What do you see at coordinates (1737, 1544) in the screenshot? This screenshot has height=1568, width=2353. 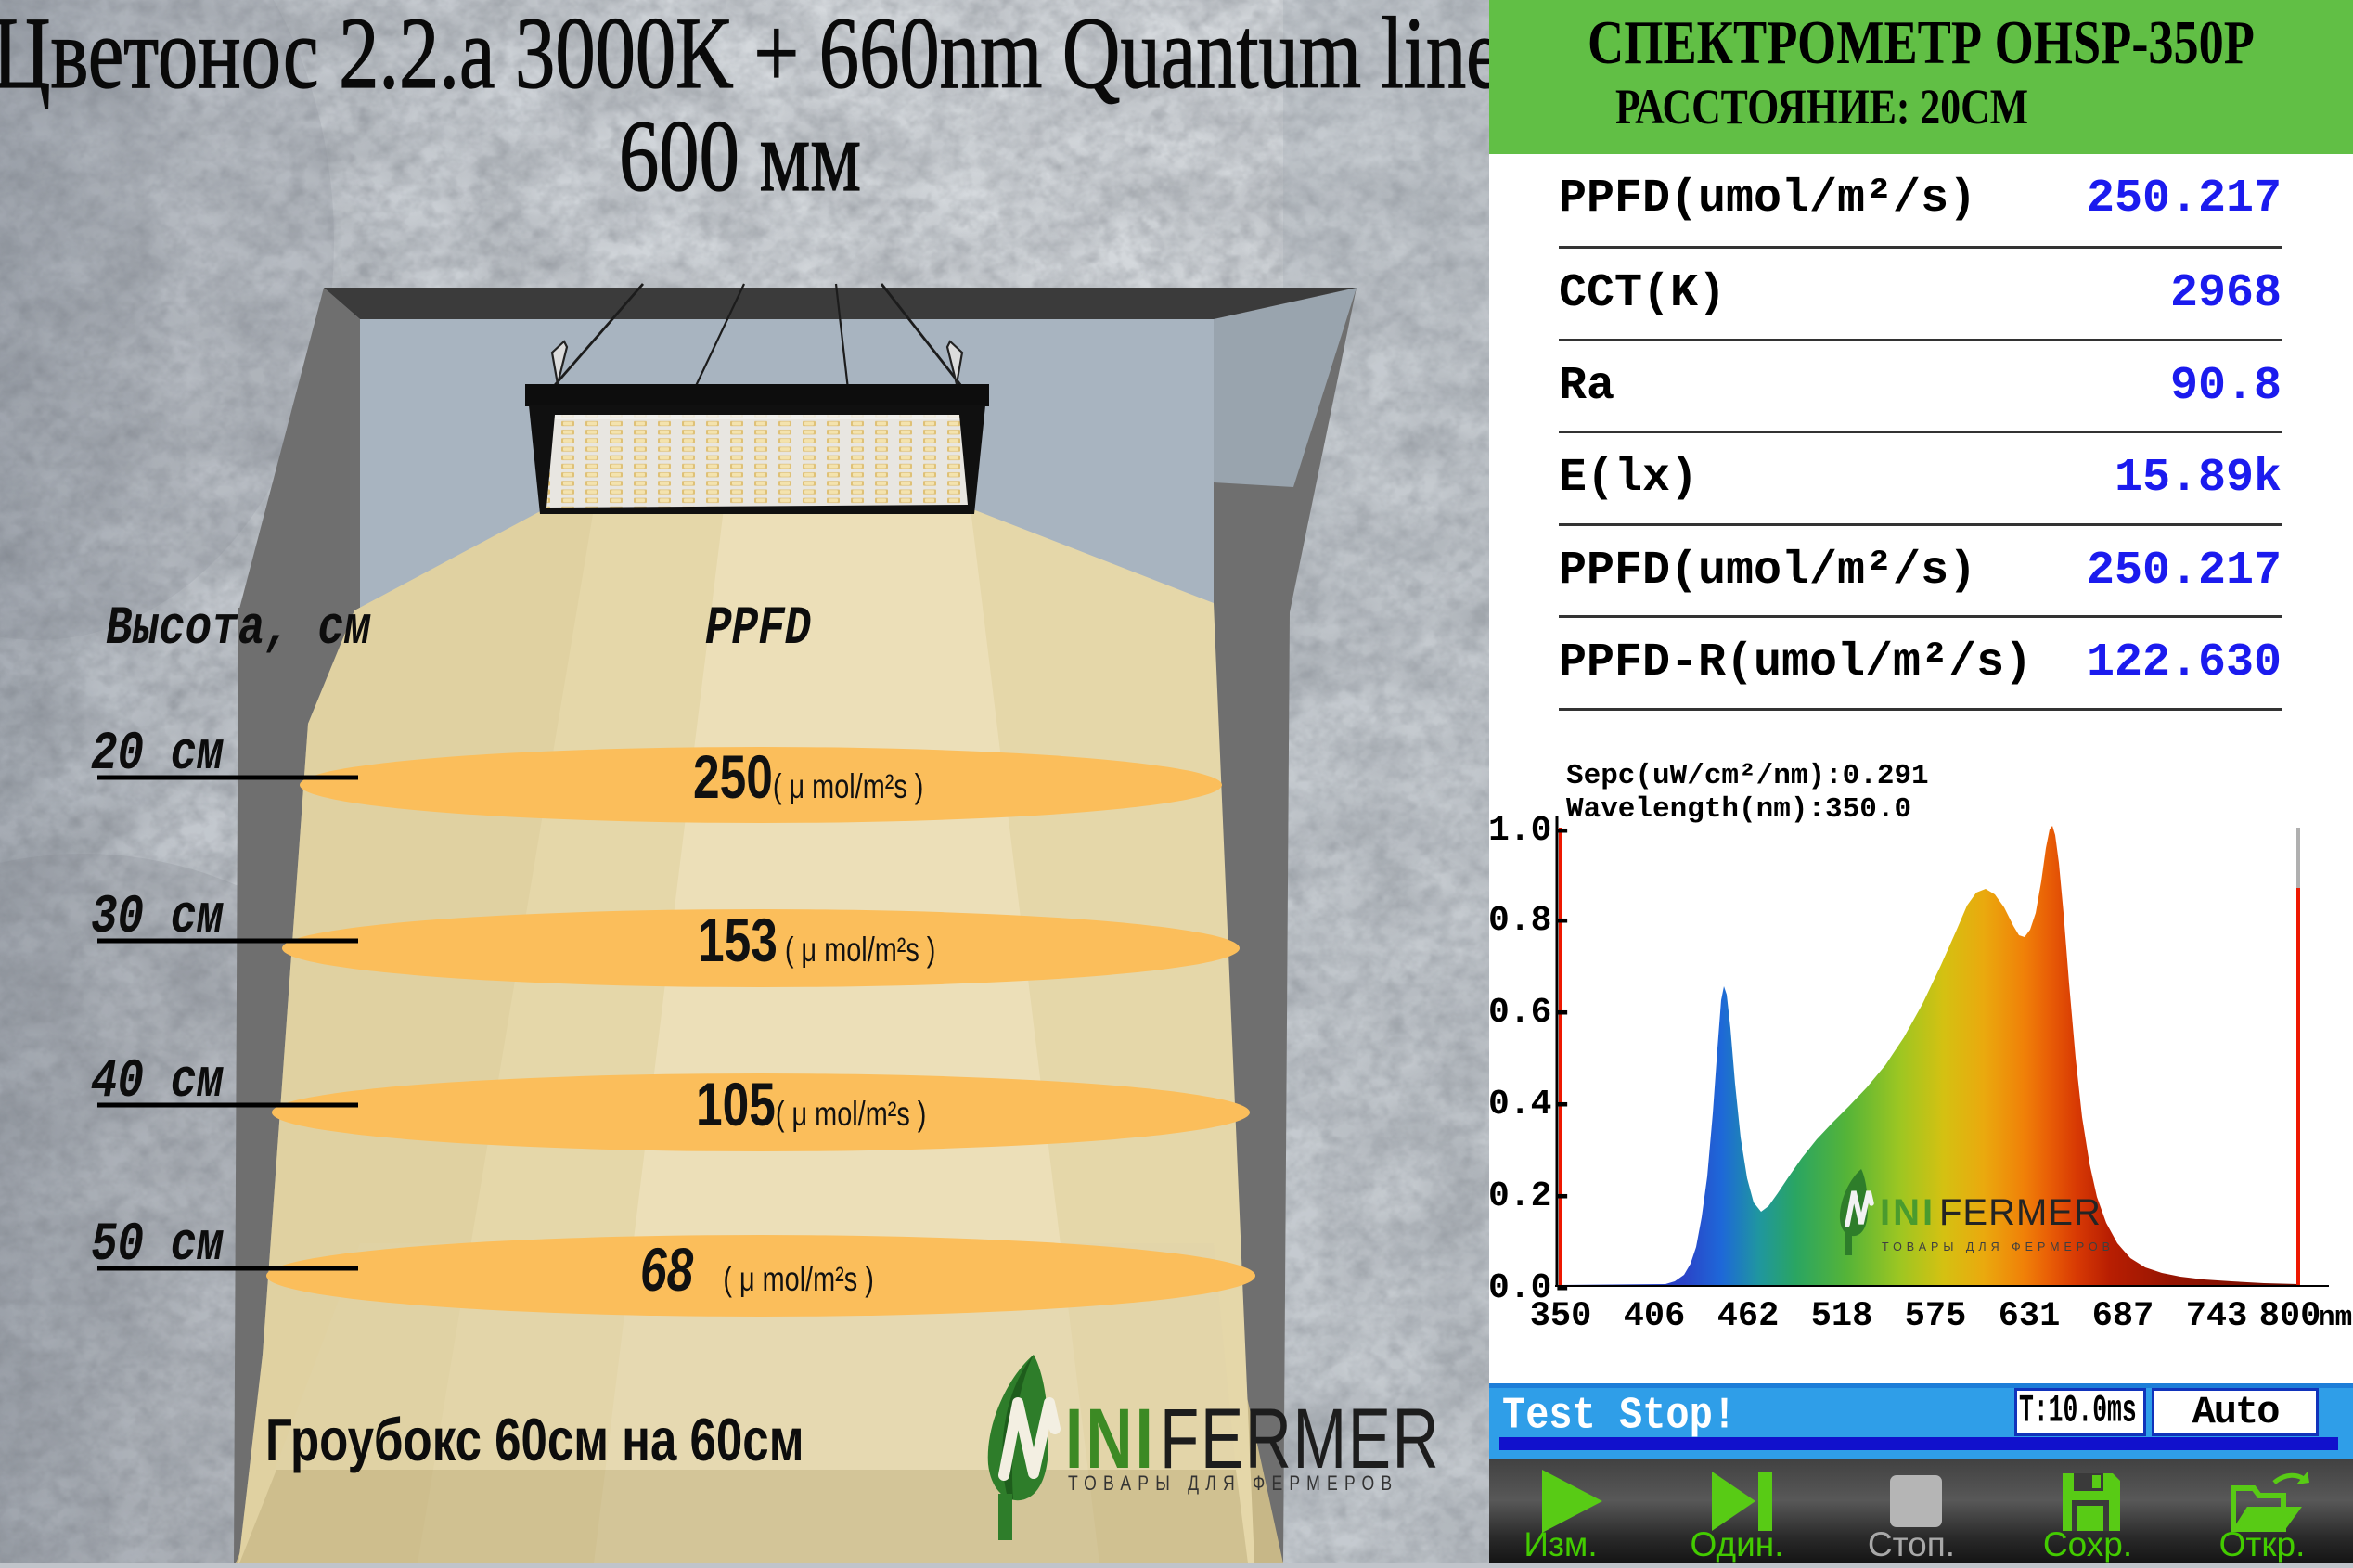 I see `svg-text: Один.` at bounding box center [1737, 1544].